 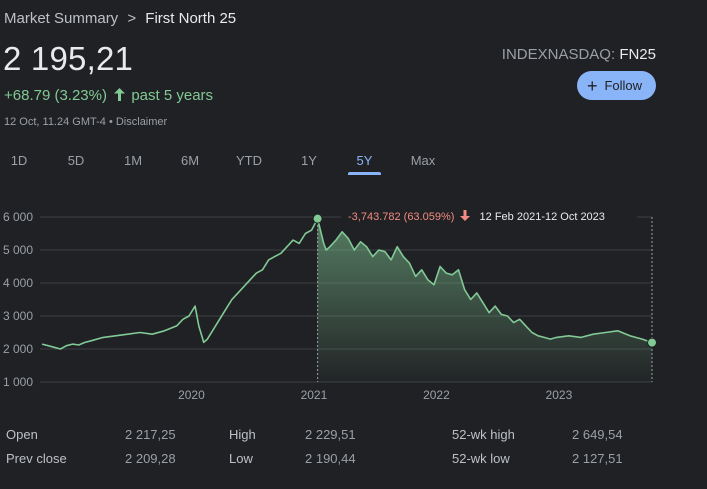 What do you see at coordinates (637, 54) in the screenshot?
I see `symbol-code: FN25` at bounding box center [637, 54].